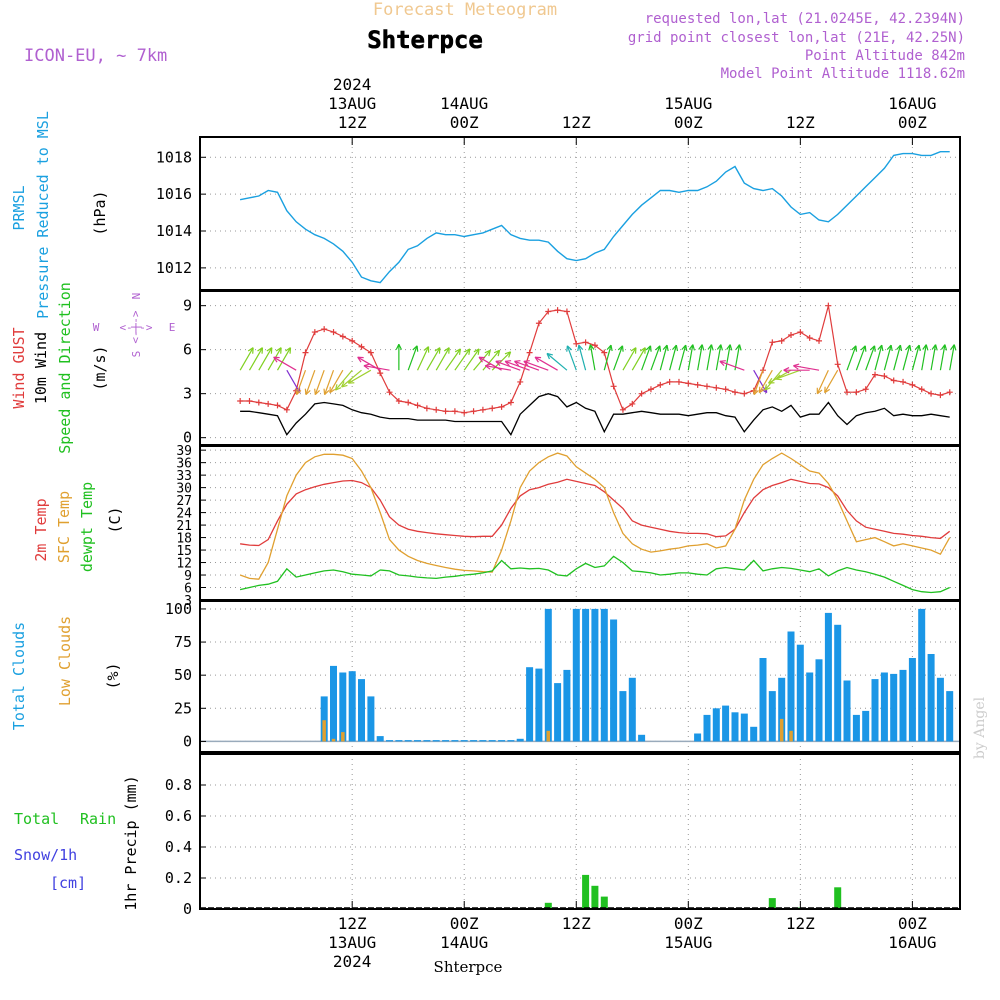 Image resolution: width=1000 pixels, height=1000 pixels. What do you see at coordinates (594, 217) in the screenshot?
I see `pressure-line` at bounding box center [594, 217].